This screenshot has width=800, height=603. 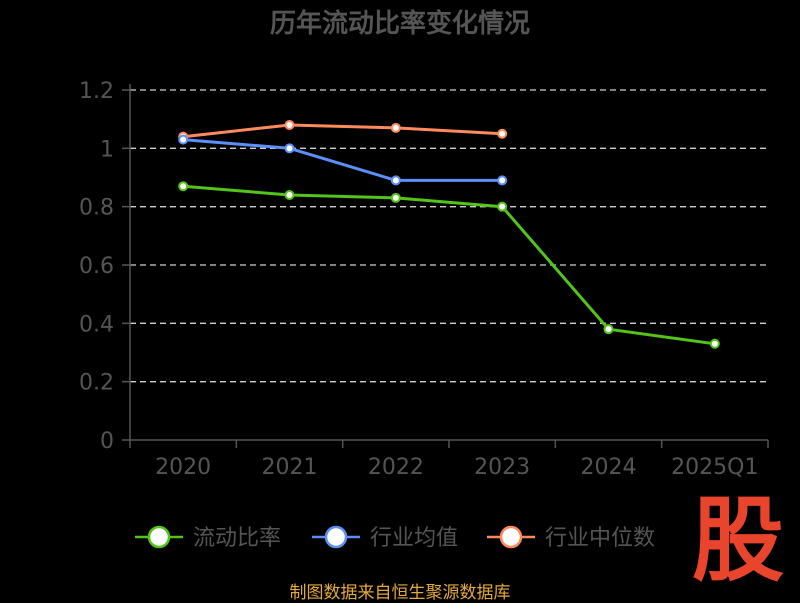 What do you see at coordinates (400, 23) in the screenshot?
I see `chart-title: 历年流动比率变化情况` at bounding box center [400, 23].